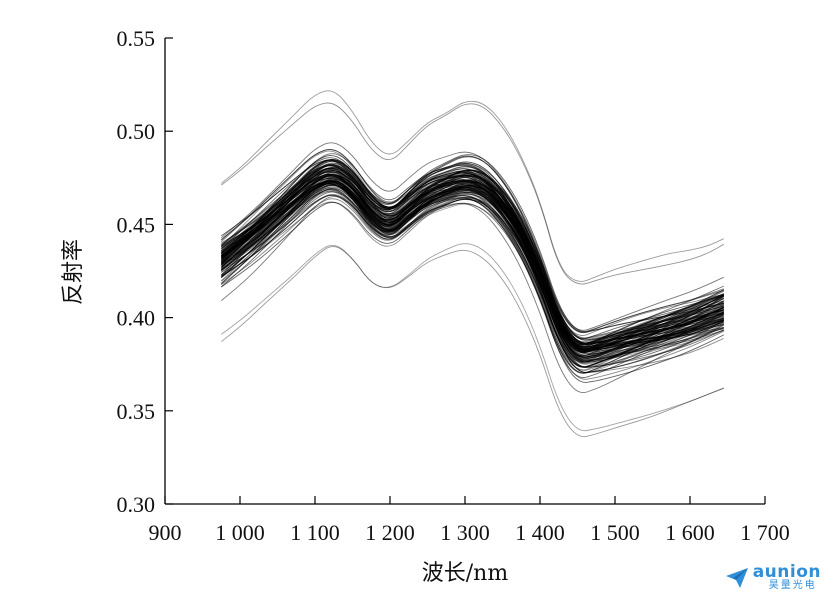 The width and height of the screenshot is (833, 599). I want to click on y-ticks: 0.30 0.35 0.40 0.45 0.50 0.55, so click(145, 271).